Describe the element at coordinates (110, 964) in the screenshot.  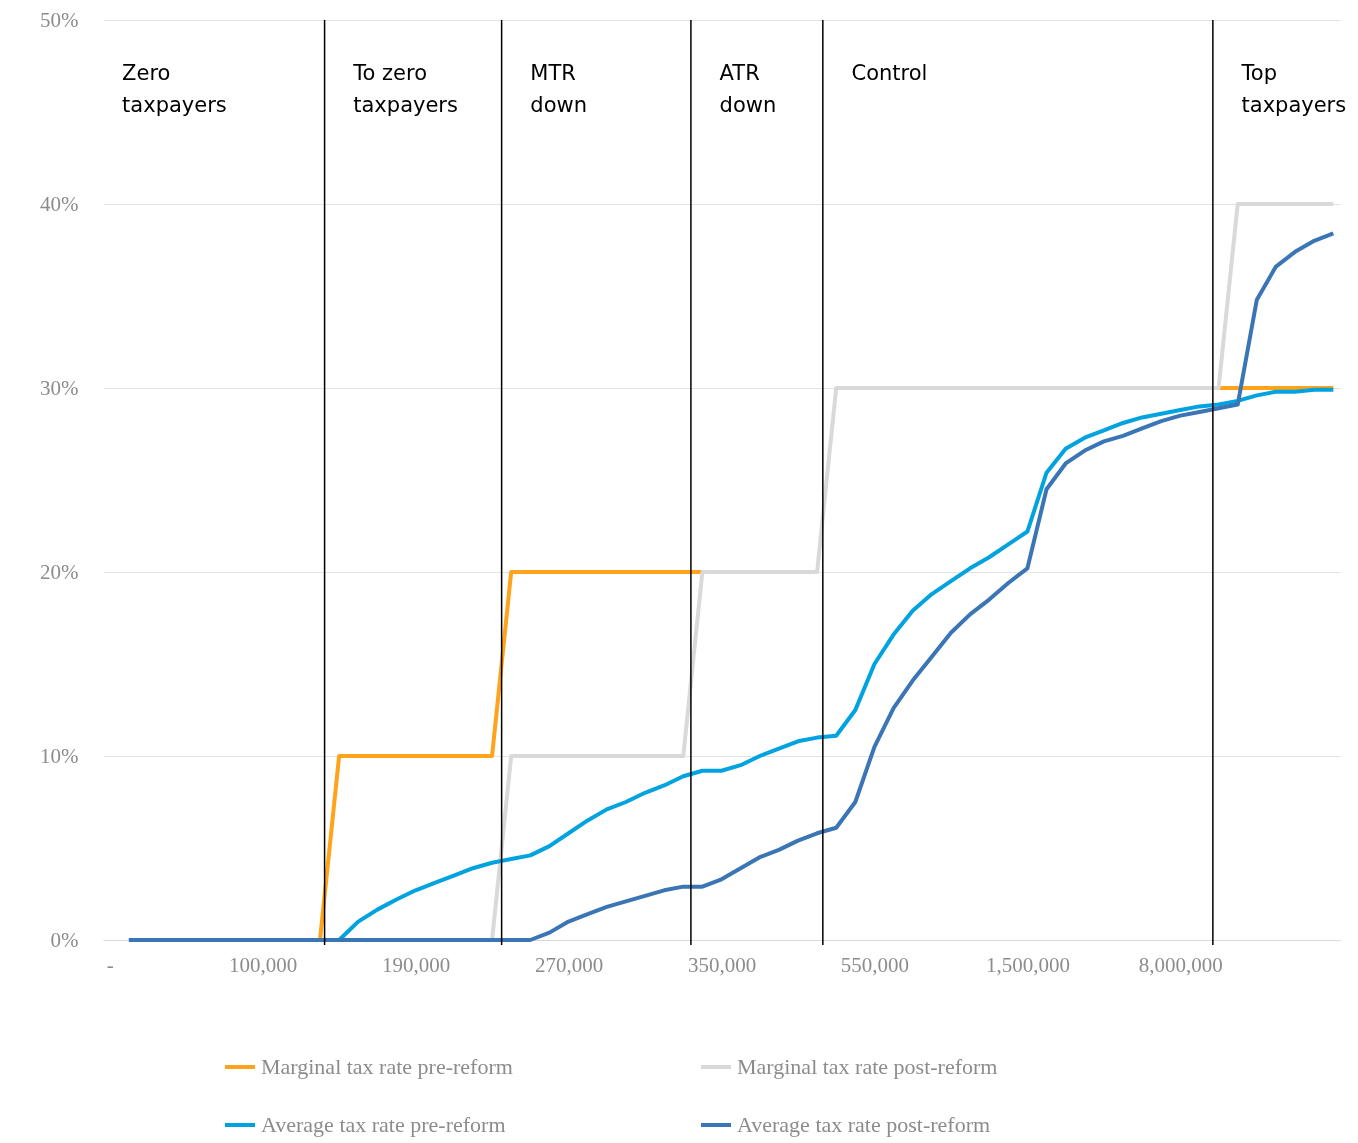
I see `x-tick-label: -` at that location.